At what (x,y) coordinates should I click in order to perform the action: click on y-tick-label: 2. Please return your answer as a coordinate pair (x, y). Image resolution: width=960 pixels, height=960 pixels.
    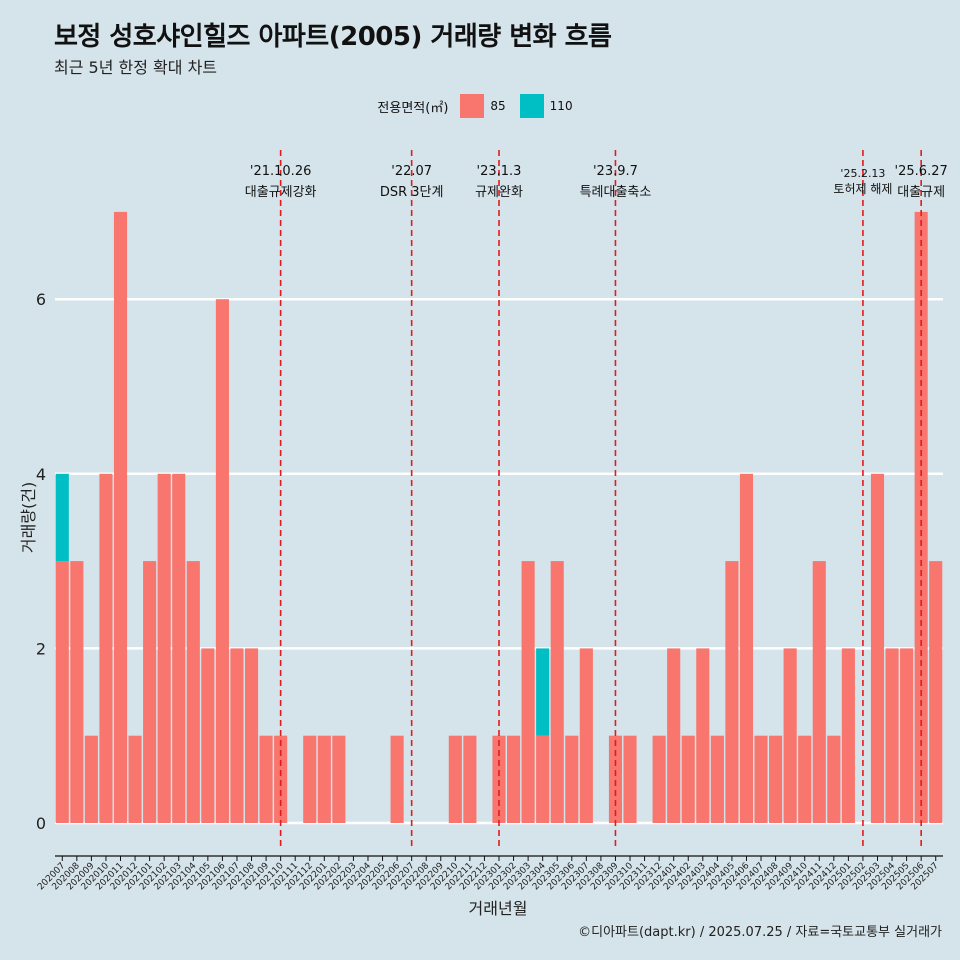
    Looking at the image, I should click on (41, 648).